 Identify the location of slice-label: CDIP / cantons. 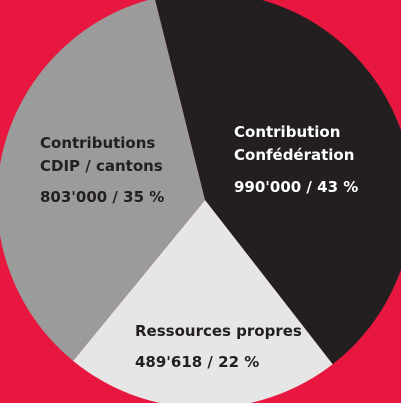
(101, 166).